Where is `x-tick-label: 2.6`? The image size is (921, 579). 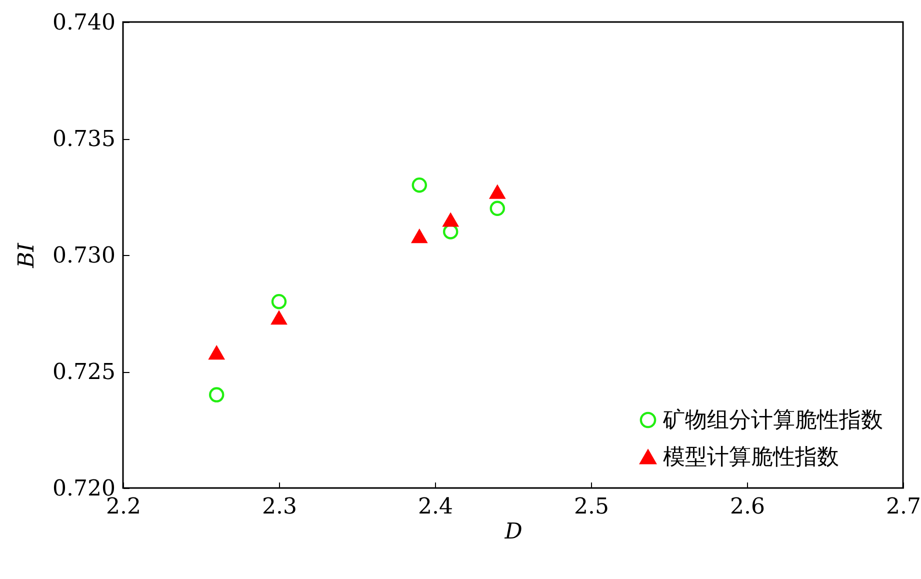
x-tick-label: 2.6 is located at coordinates (747, 507).